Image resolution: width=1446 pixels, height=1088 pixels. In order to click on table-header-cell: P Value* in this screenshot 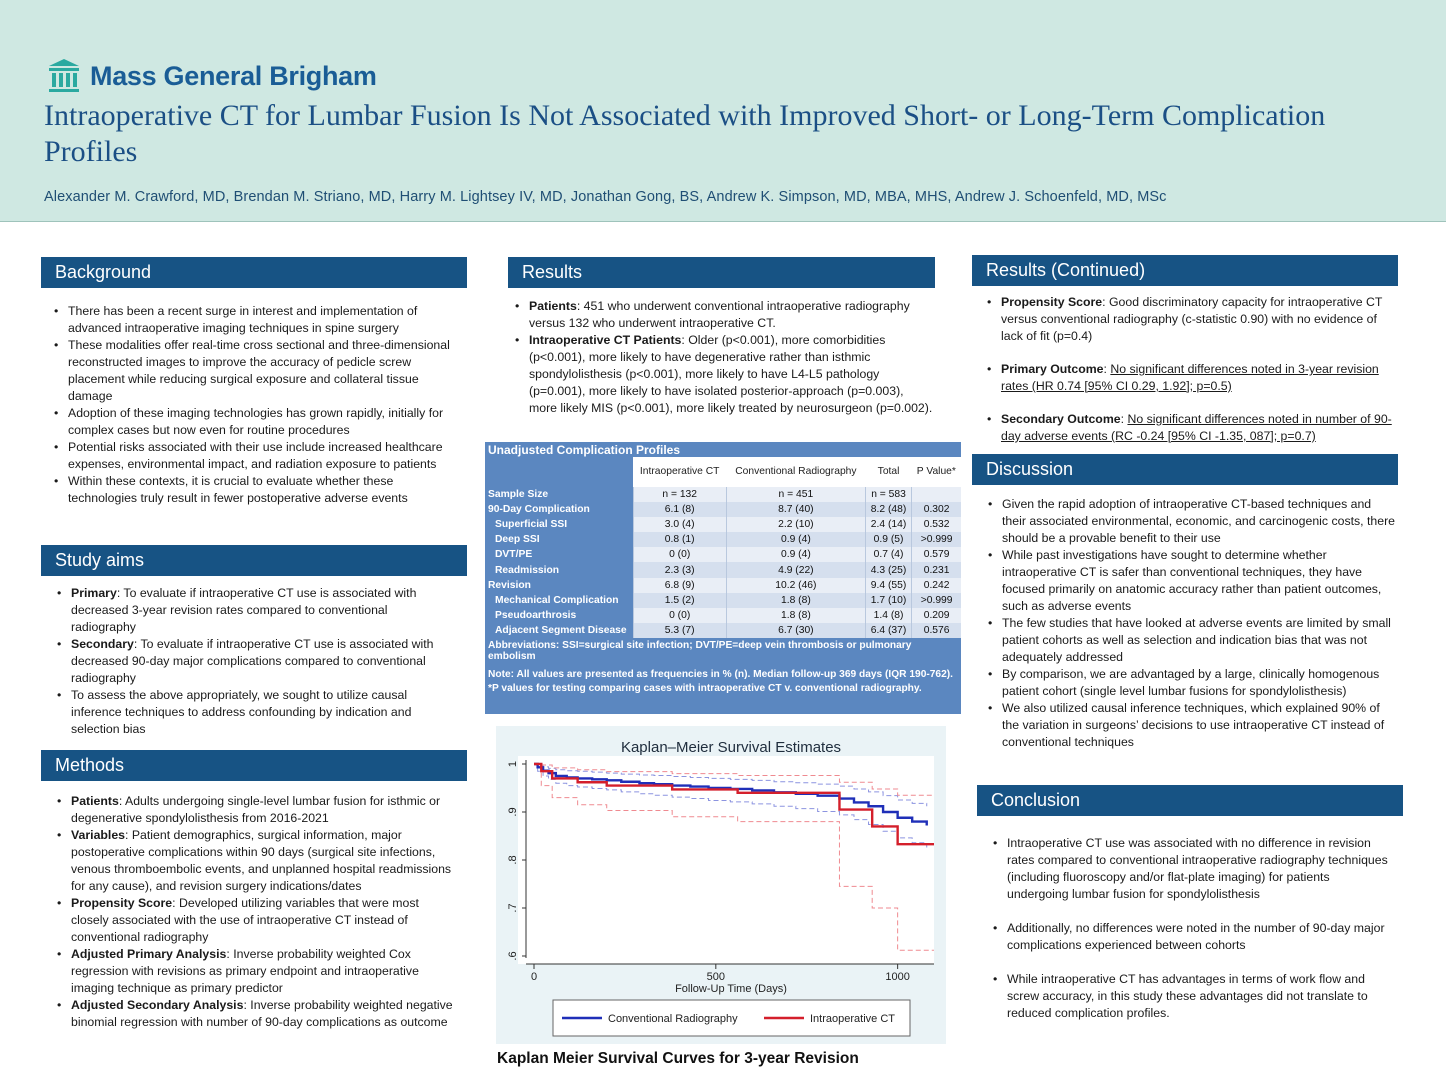, I will do `click(936, 472)`.